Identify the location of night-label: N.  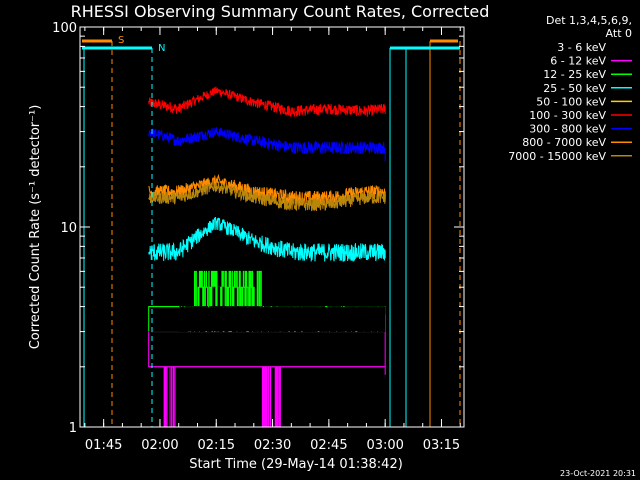
(161, 48).